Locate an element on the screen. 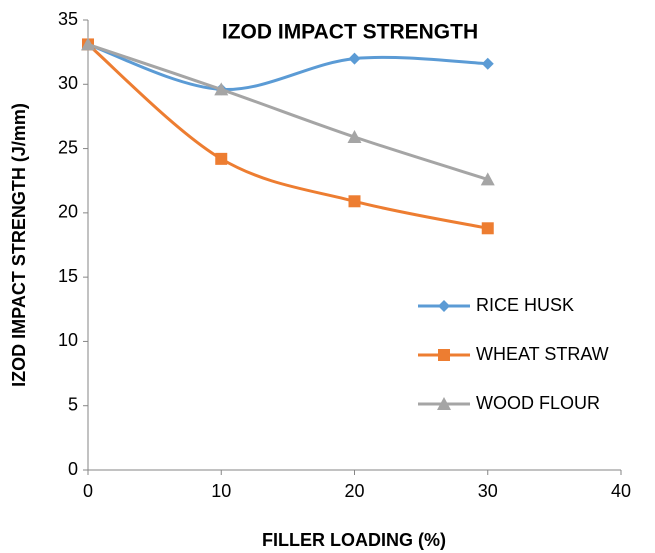 The width and height of the screenshot is (655, 553). y-axis-label: IZOD IMPACT STRENGTH (J/mm) is located at coordinates (19, 245).